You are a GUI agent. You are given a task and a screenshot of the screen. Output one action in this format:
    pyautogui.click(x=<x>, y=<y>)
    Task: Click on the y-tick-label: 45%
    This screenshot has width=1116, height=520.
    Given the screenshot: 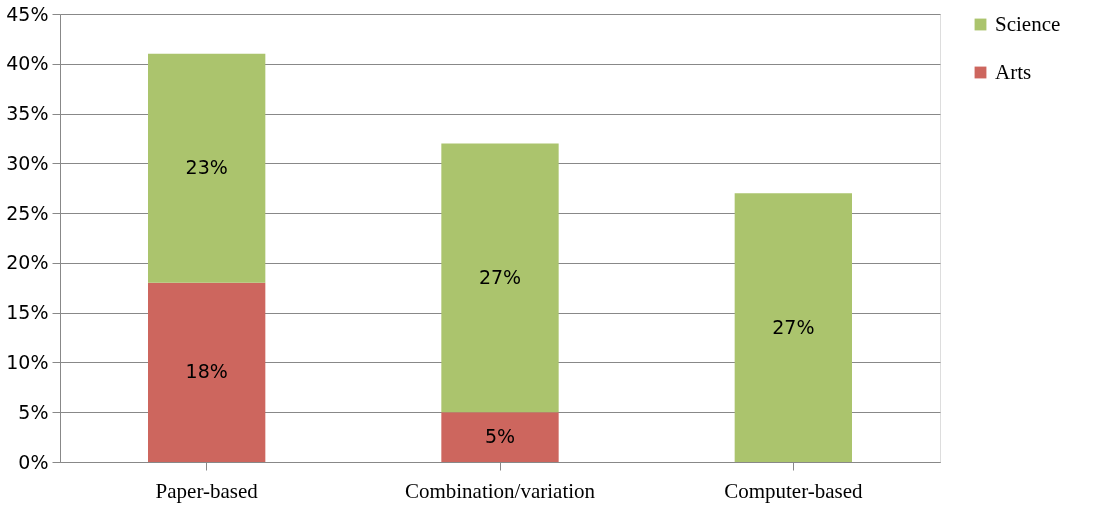 What is the action you would take?
    pyautogui.click(x=27, y=13)
    